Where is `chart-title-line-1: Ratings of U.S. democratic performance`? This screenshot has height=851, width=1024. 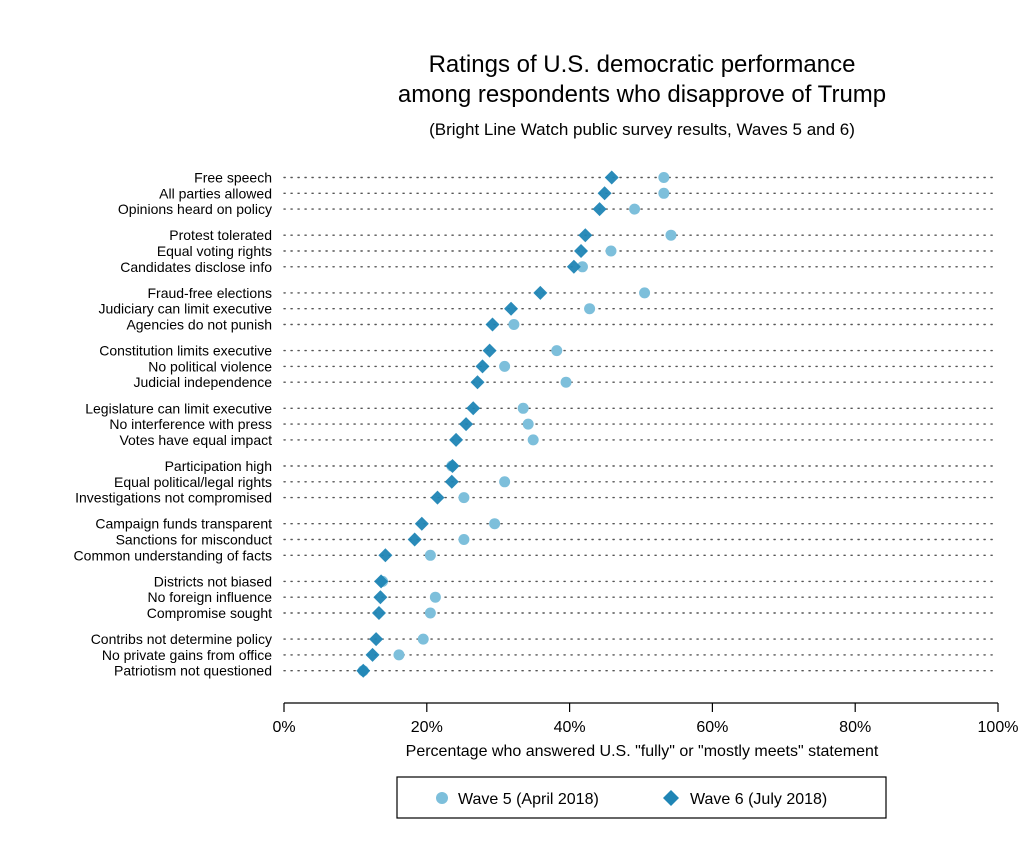
chart-title-line-1: Ratings of U.S. democratic performance is located at coordinates (642, 64).